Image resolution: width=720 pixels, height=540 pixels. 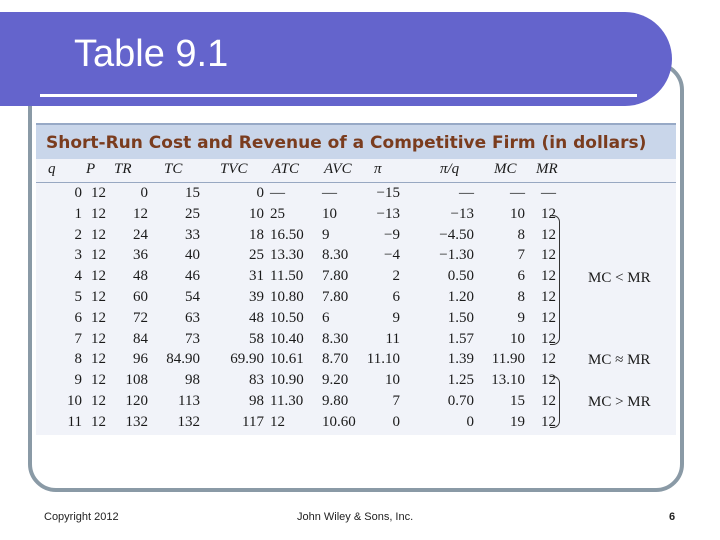 I want to click on table-row: 2 12 24 33 18 16.50 9 −9 −4.50 8 12, so click(x=356, y=235).